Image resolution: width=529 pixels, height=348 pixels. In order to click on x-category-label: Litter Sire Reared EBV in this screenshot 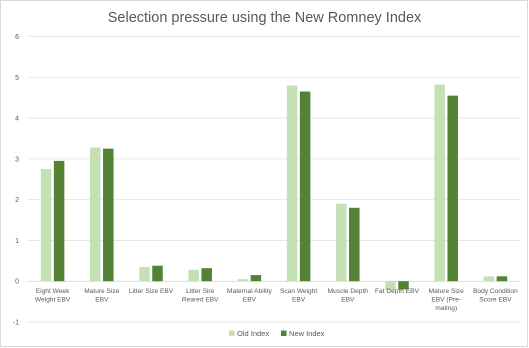, I will do `click(200, 296)`.